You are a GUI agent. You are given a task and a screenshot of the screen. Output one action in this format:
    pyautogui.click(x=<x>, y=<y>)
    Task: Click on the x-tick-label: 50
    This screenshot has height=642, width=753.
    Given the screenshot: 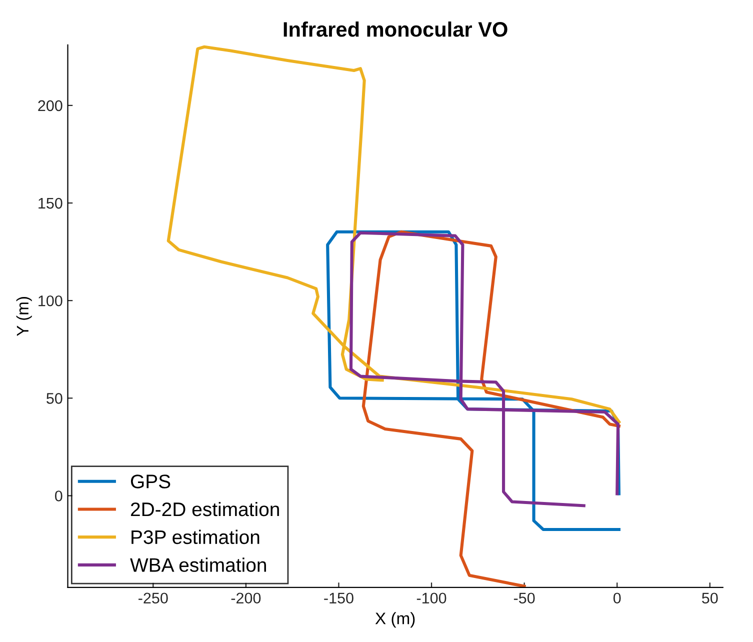 What is the action you would take?
    pyautogui.click(x=710, y=598)
    